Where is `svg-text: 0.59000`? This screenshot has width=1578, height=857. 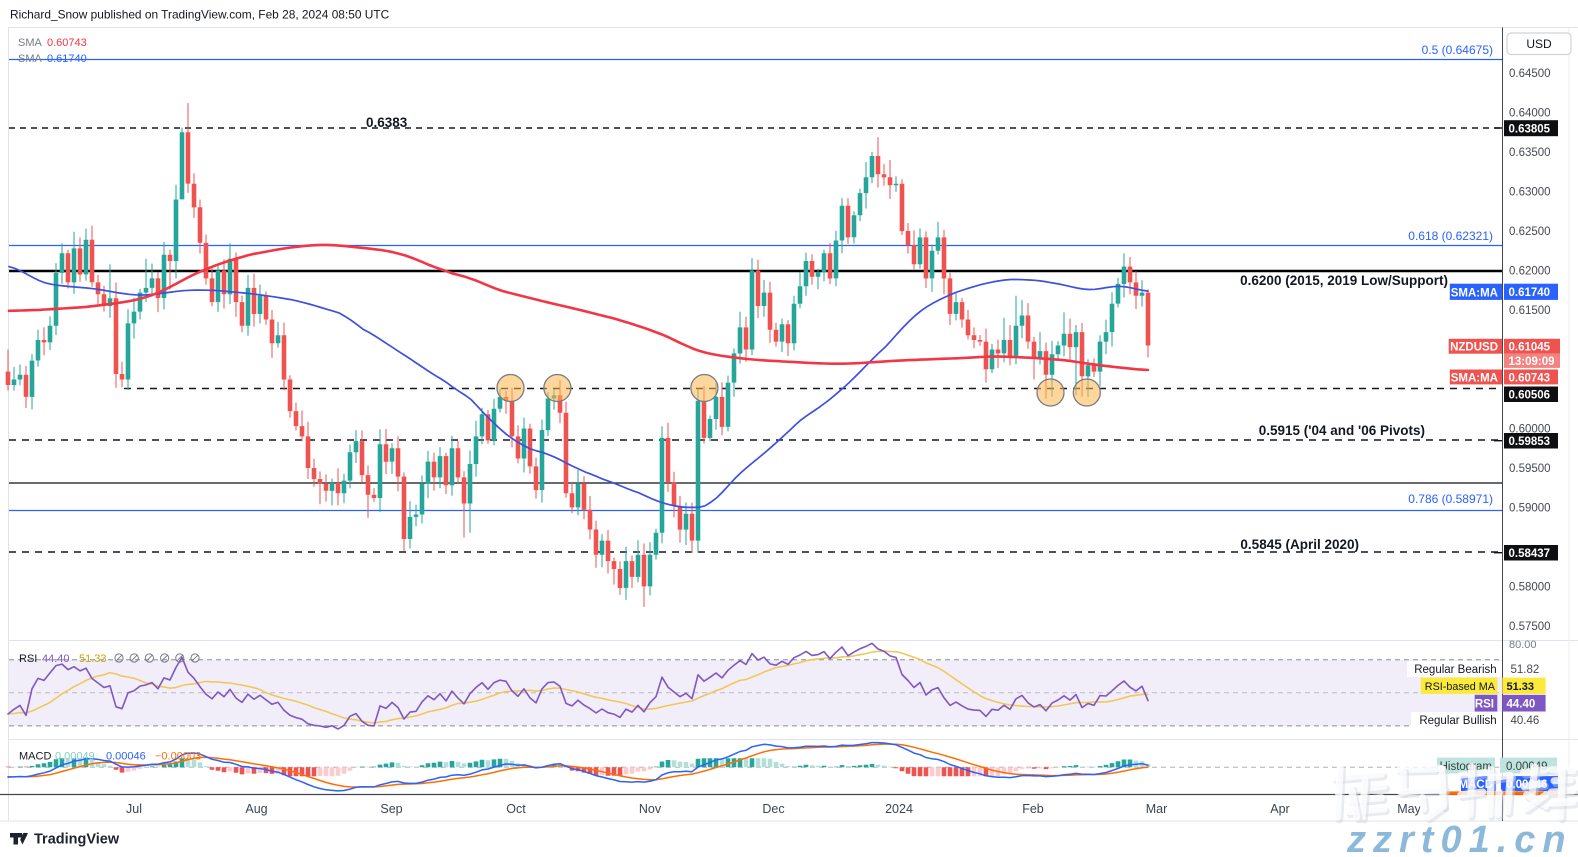 svg-text: 0.59000 is located at coordinates (1530, 508).